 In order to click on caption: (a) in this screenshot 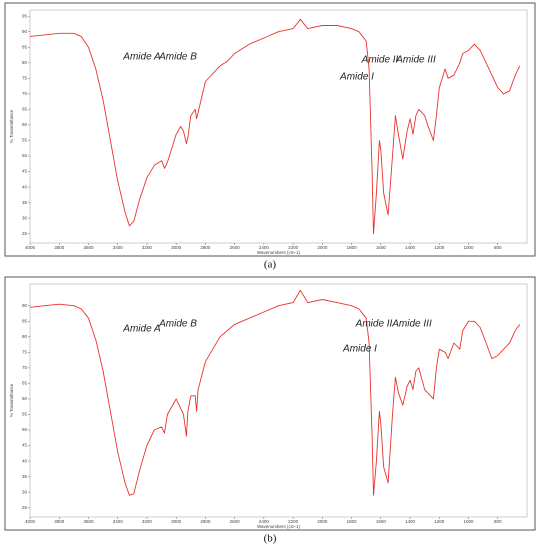, I will do `click(270, 265)`.